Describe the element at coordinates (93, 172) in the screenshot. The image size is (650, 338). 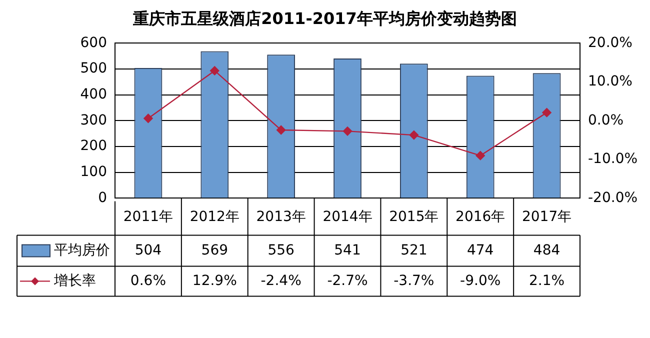
I see `y-tick-label: 100` at that location.